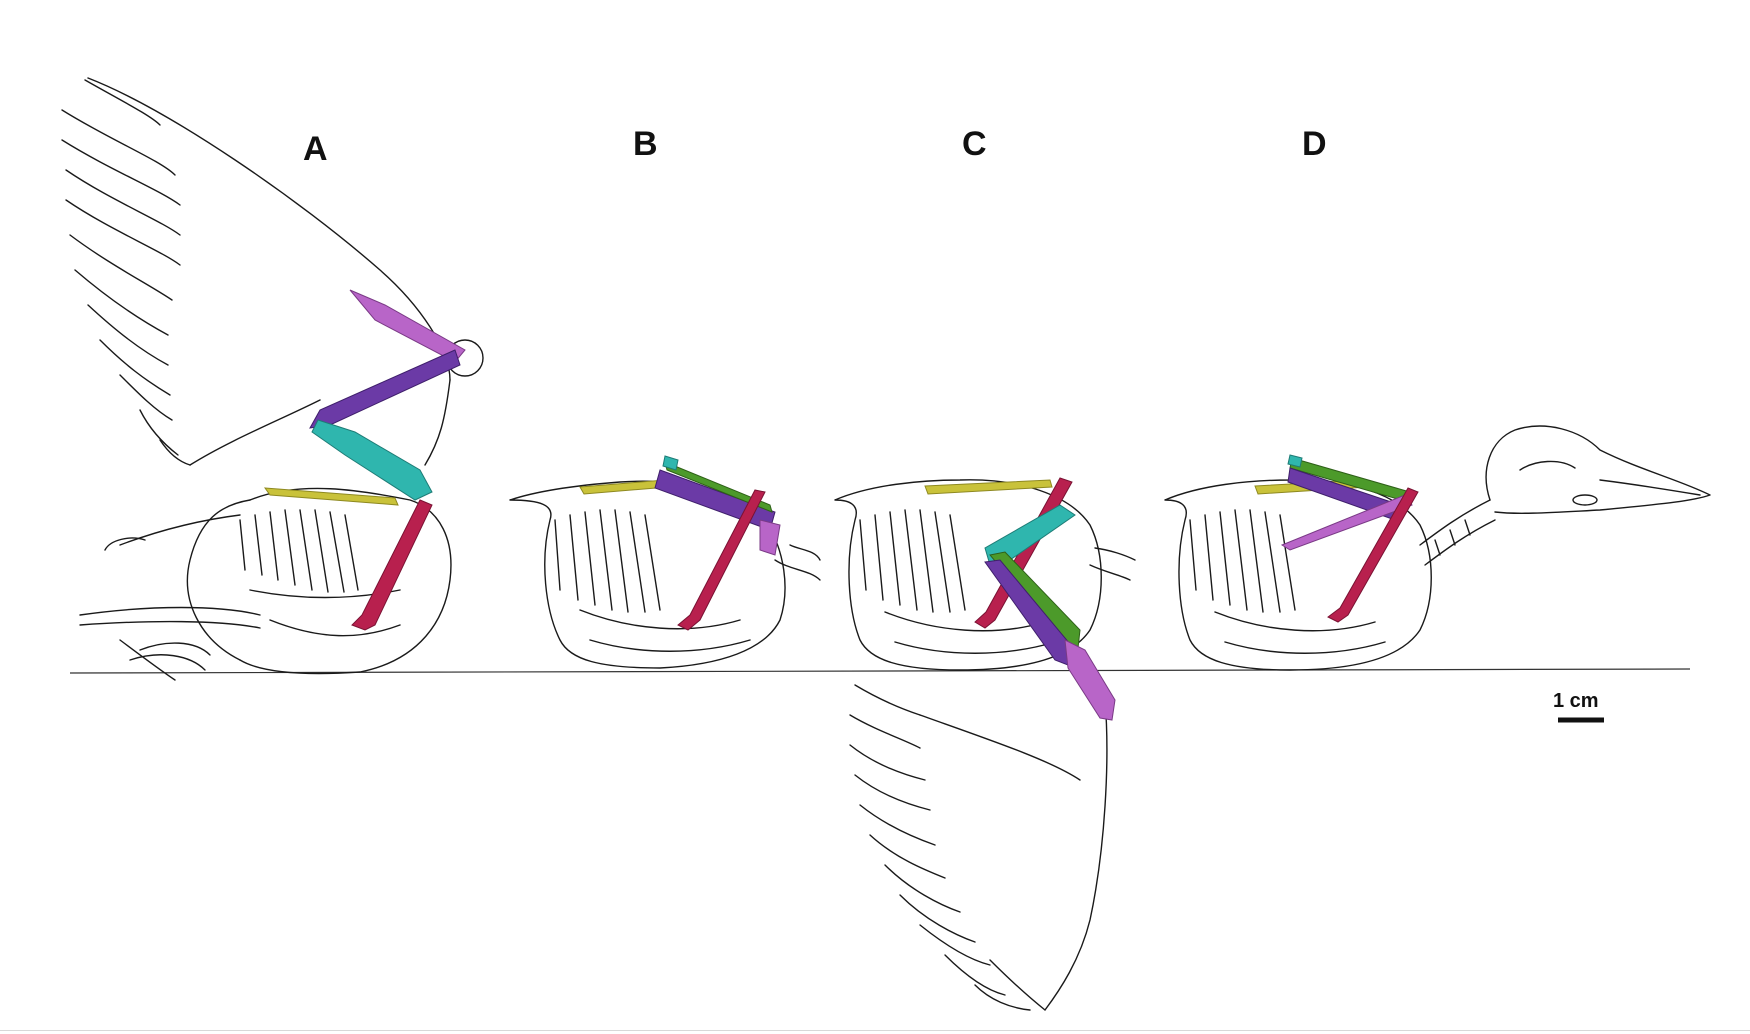 This screenshot has width=1750, height=1034. What do you see at coordinates (272, 271) in the screenshot?
I see `panel-a-wing` at bounding box center [272, 271].